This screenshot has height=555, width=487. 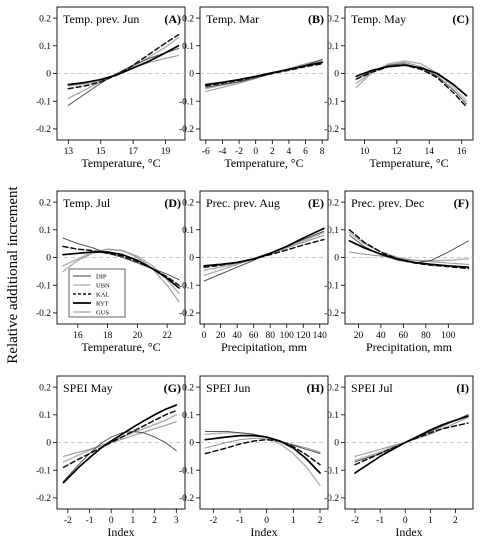 What do you see at coordinates (88, 388) in the screenshot?
I see `panel-title: SPEI May` at bounding box center [88, 388].